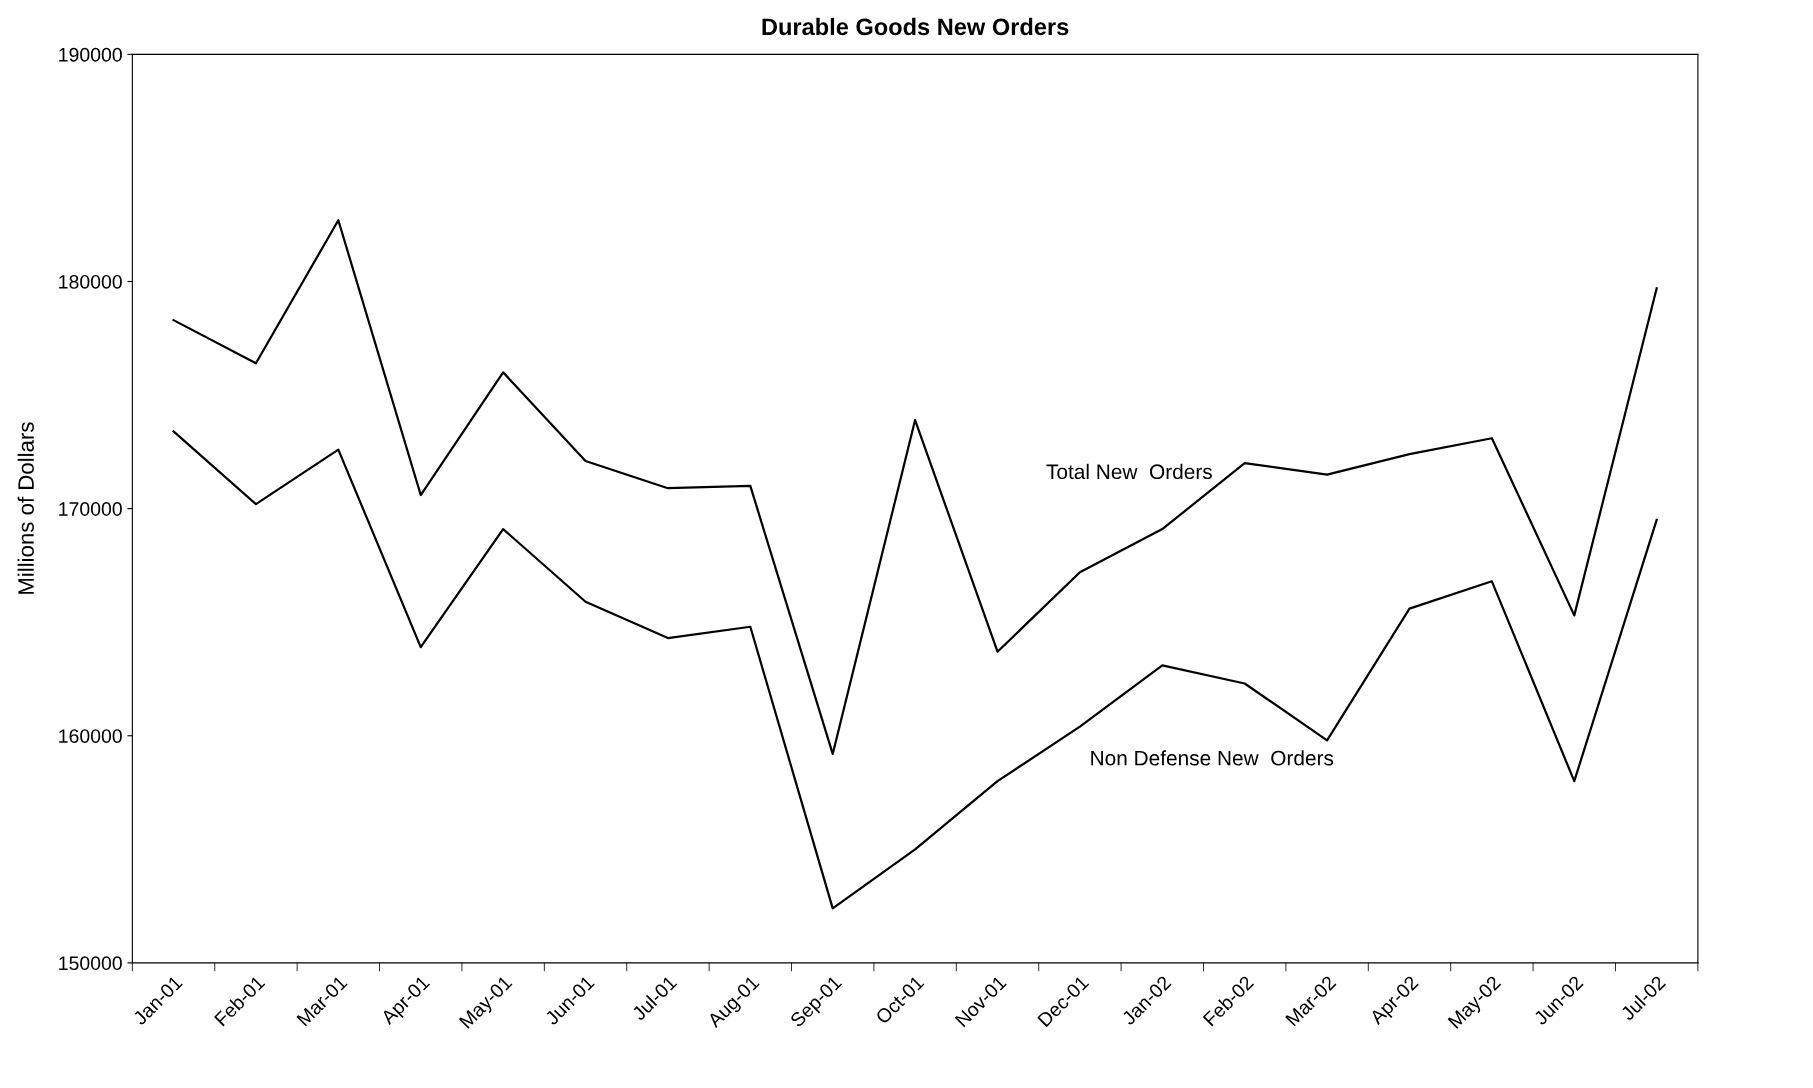  I want to click on y-tick-label: 150000, so click(90, 963).